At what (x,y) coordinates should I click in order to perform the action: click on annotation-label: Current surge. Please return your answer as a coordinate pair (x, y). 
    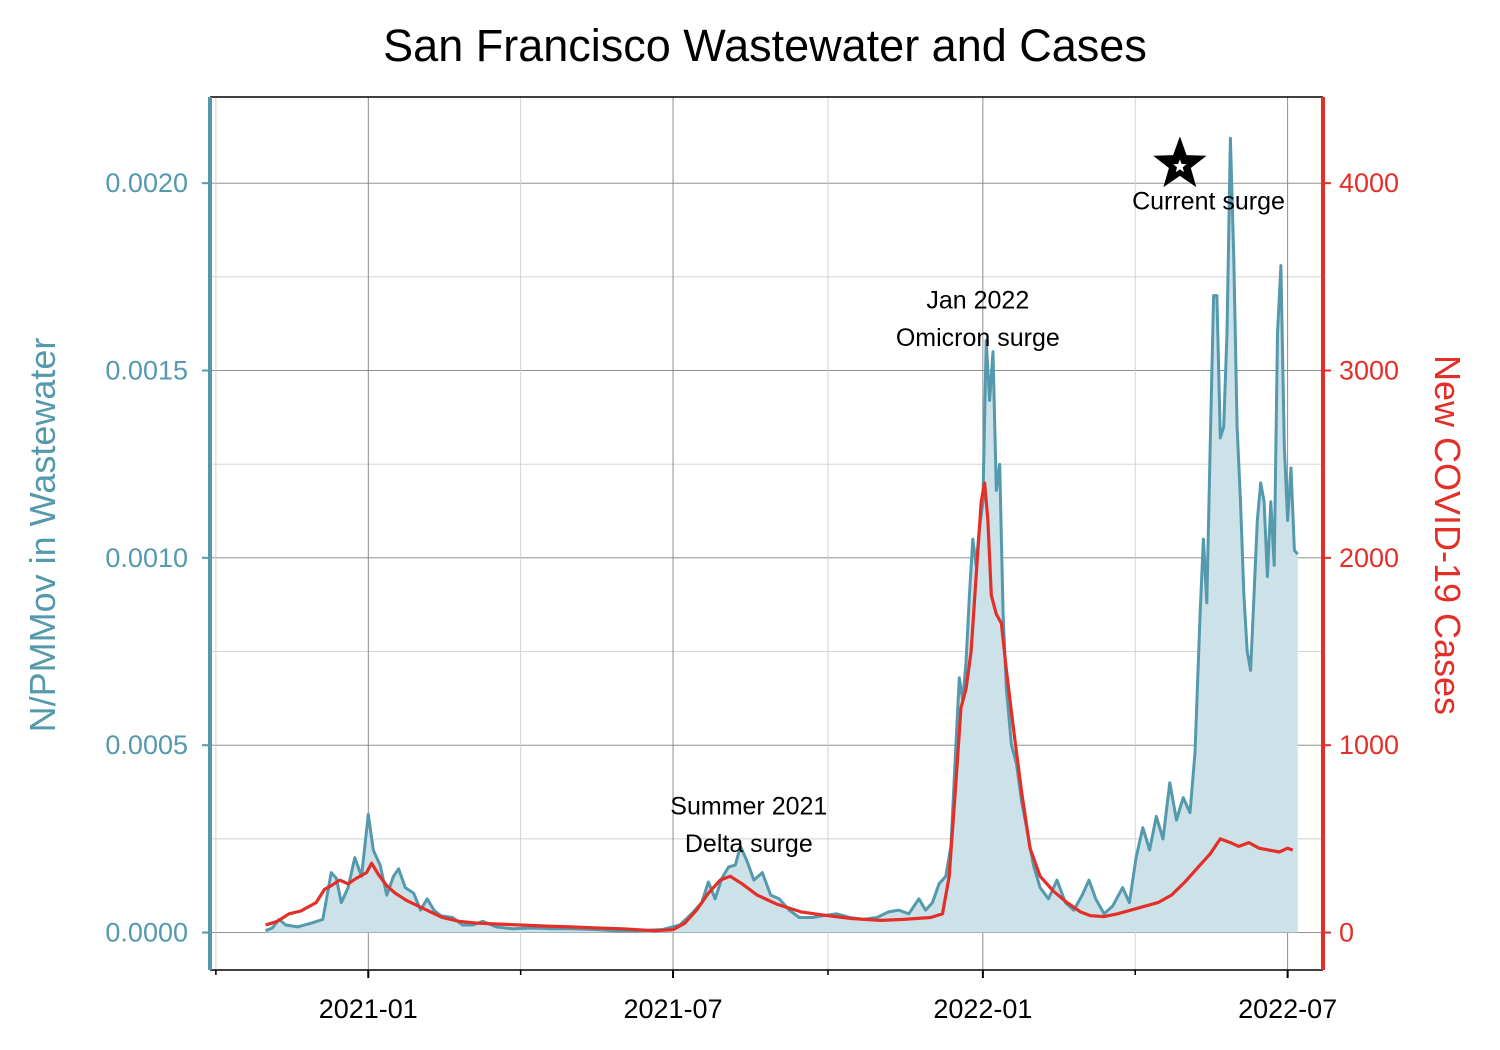
    Looking at the image, I should click on (1208, 201).